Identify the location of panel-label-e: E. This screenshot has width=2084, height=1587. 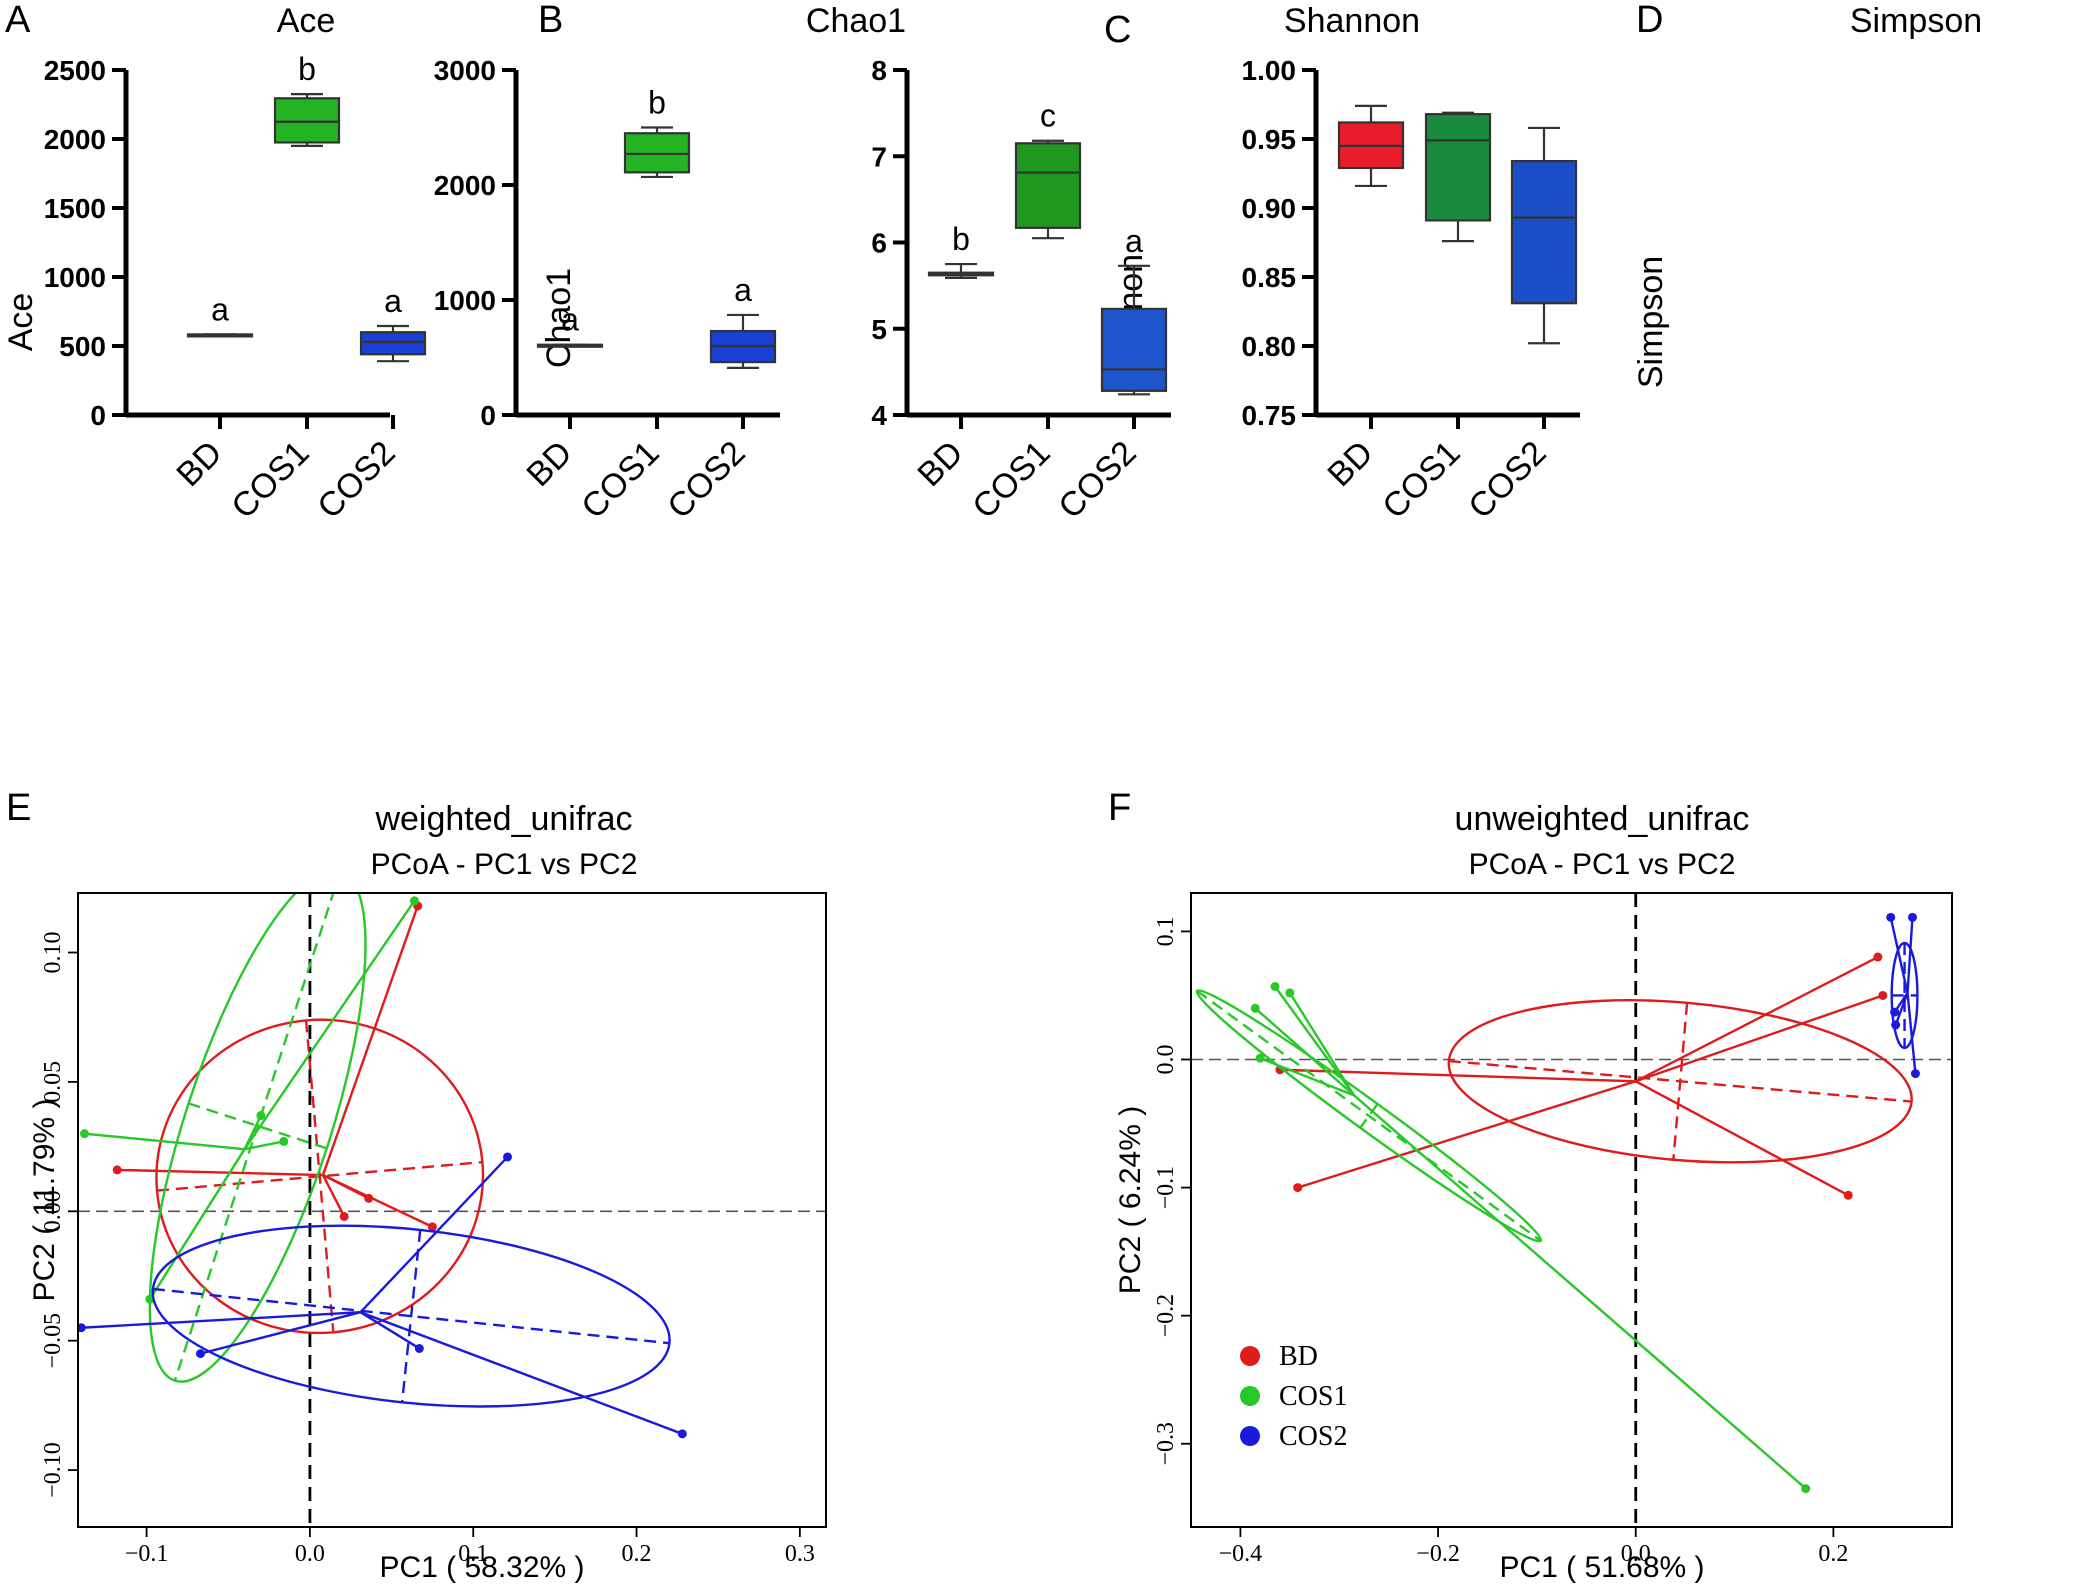
(18, 808).